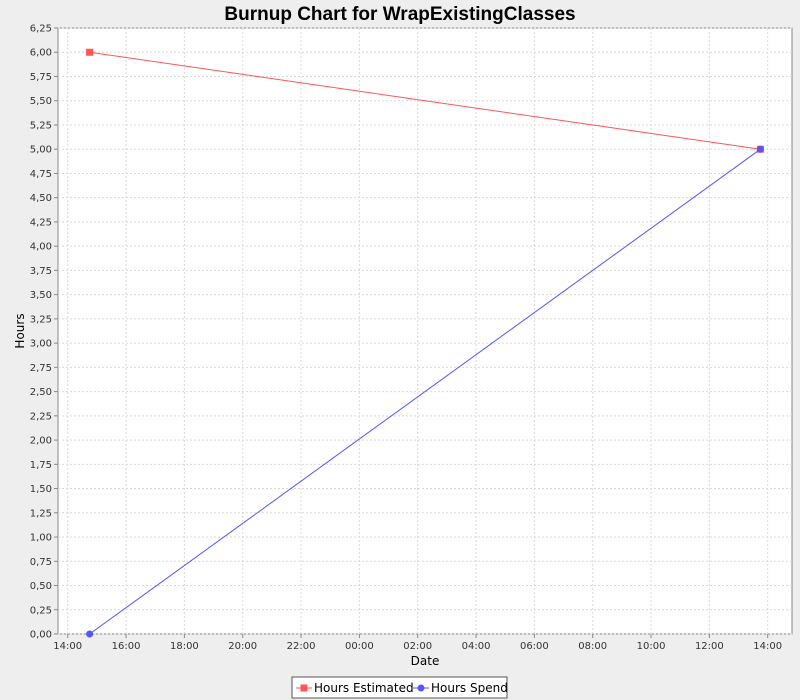 The height and width of the screenshot is (700, 800). What do you see at coordinates (41, 53) in the screenshot?
I see `y-tick-label: 6,00` at bounding box center [41, 53].